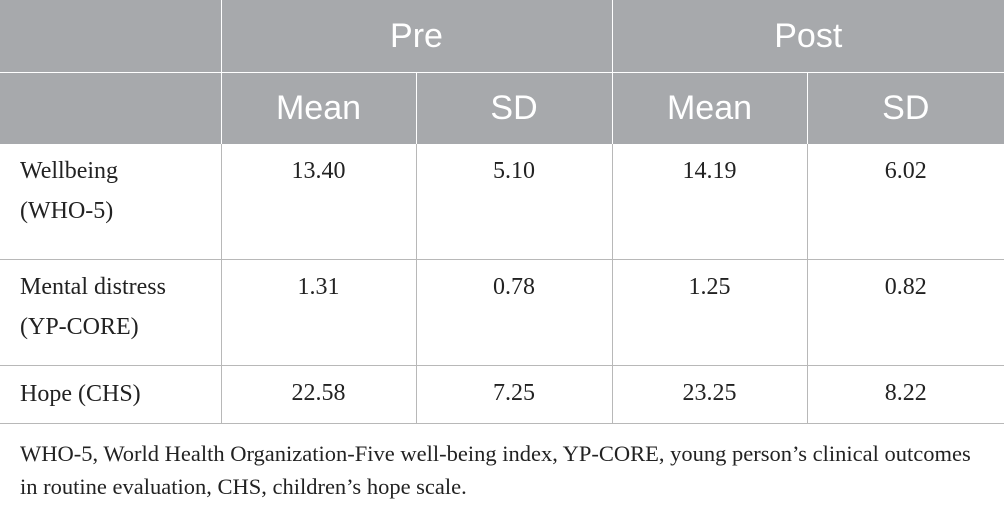  I want to click on sub-header-row: Mean SD Mean SD, so click(502, 108).